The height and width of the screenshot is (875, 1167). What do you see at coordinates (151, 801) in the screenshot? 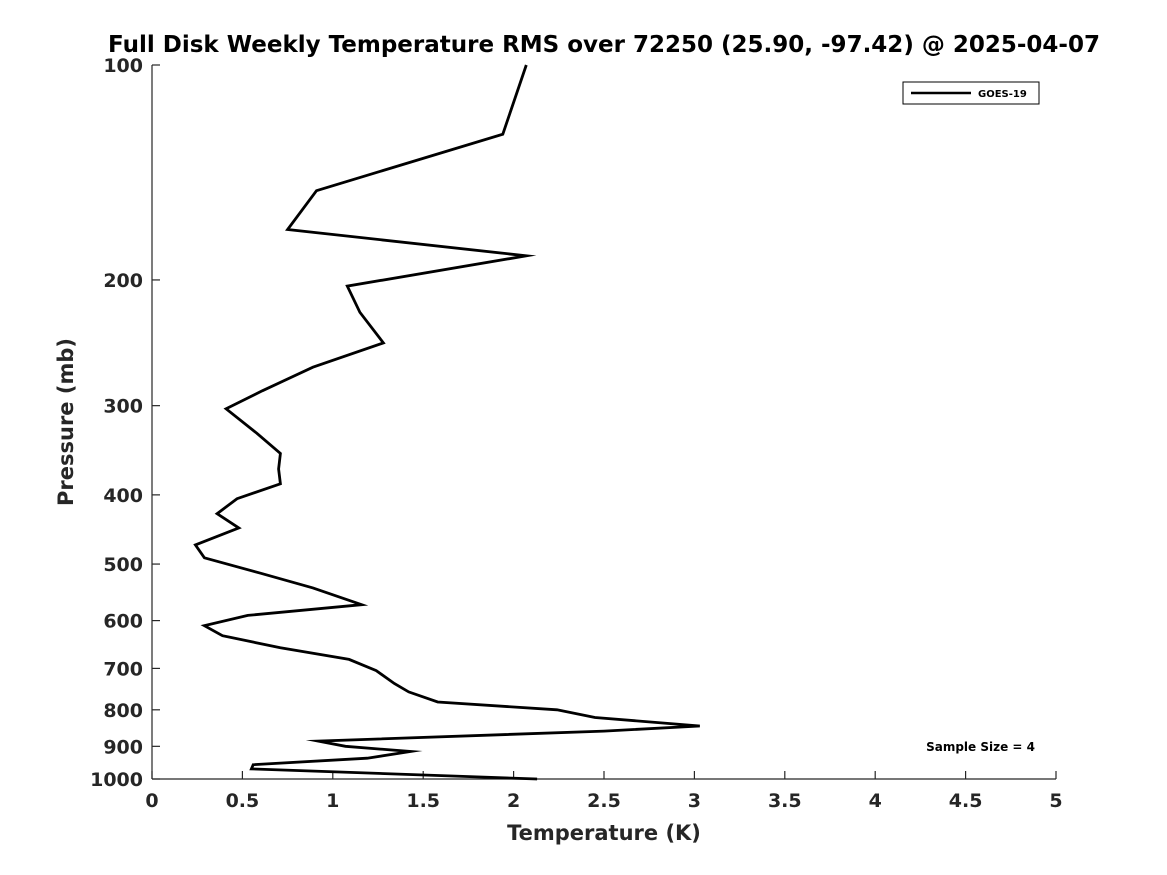
I see `x-tick-label: 0` at bounding box center [151, 801].